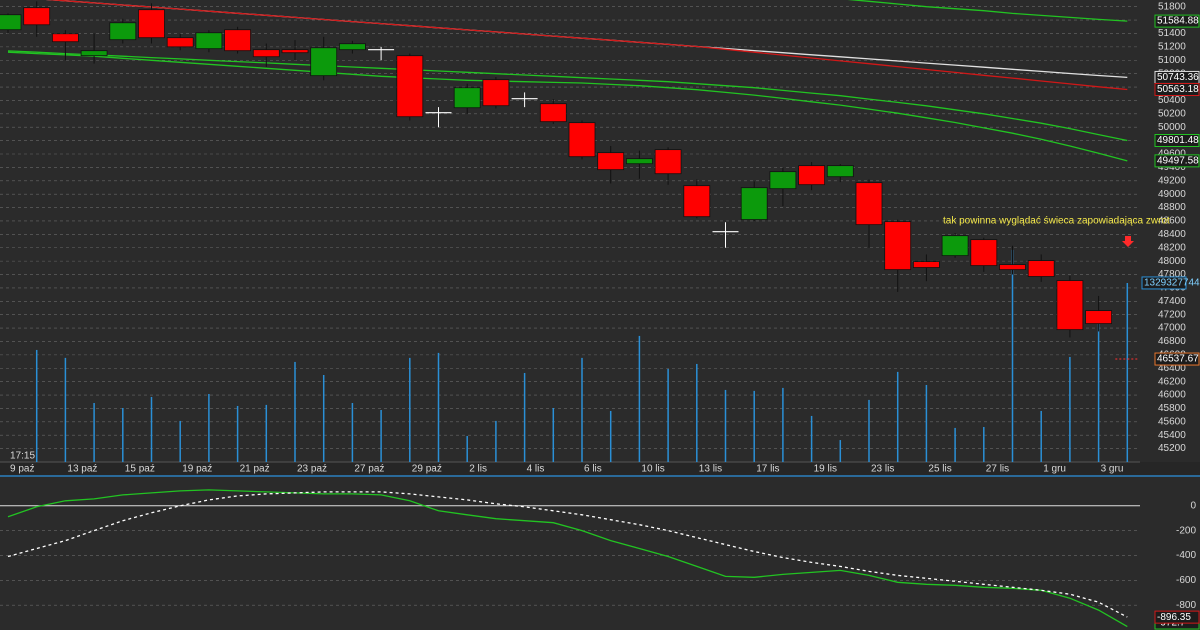 This screenshot has height=630, width=1200. What do you see at coordinates (1172, 194) in the screenshot?
I see `y-tick-label: 49000` at bounding box center [1172, 194].